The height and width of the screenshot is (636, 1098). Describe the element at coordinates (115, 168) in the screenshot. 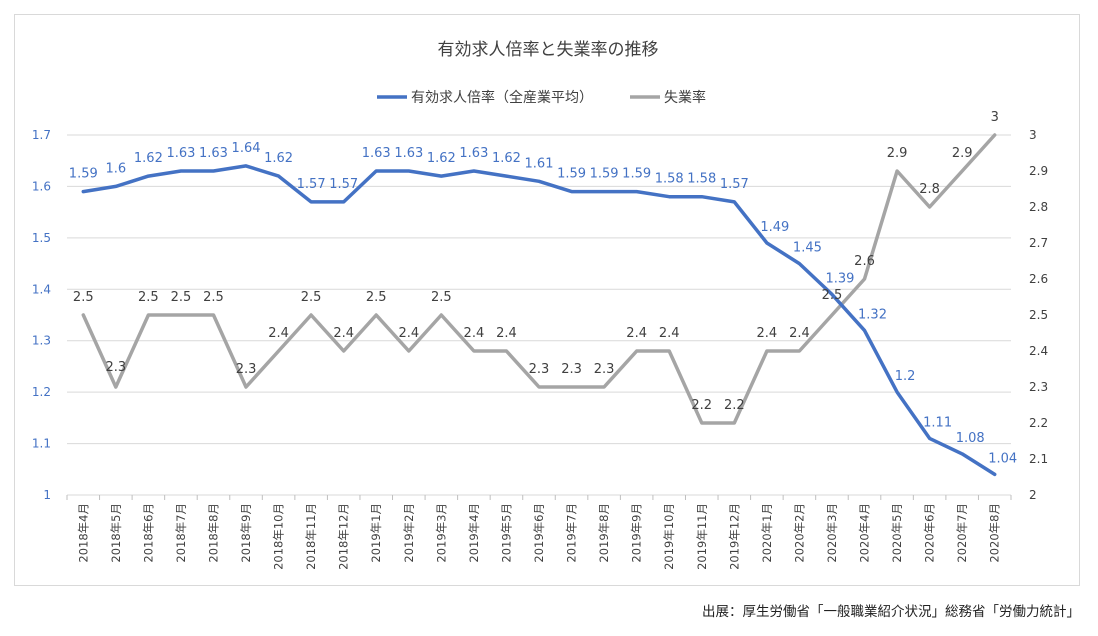

I see `data-label-job-ratio: 1.6` at that location.